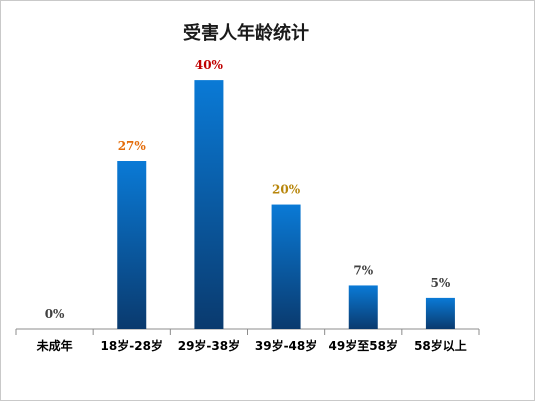 The width and height of the screenshot is (535, 402). I want to click on chart-title: 受害人年龄统计, so click(246, 33).